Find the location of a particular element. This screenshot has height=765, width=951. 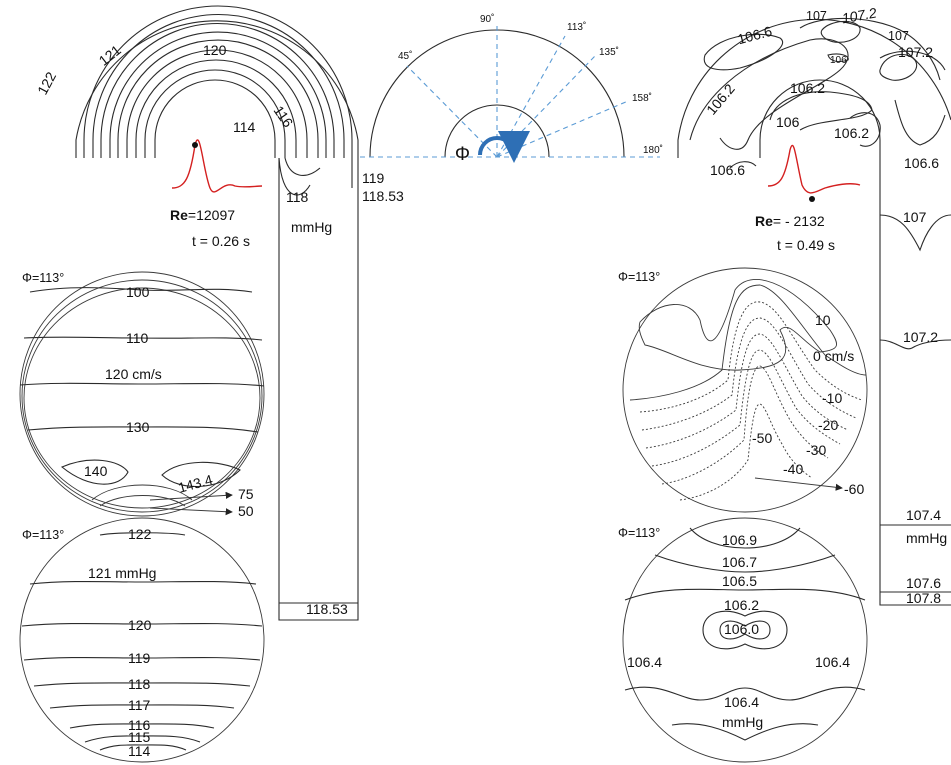

contour-106-small is located at coordinates (838, 58).